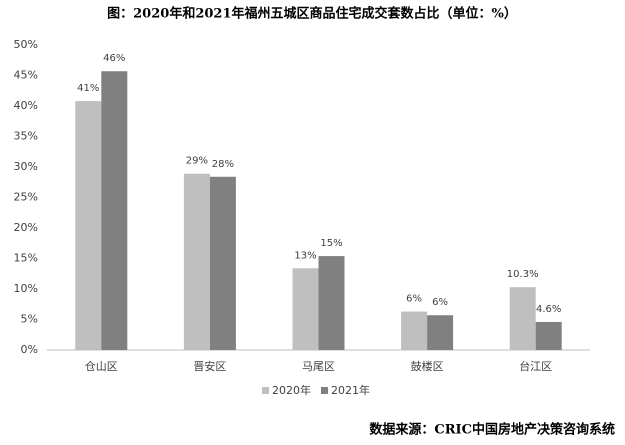  What do you see at coordinates (291, 390) in the screenshot?
I see `legend-label: 2020年` at bounding box center [291, 390].